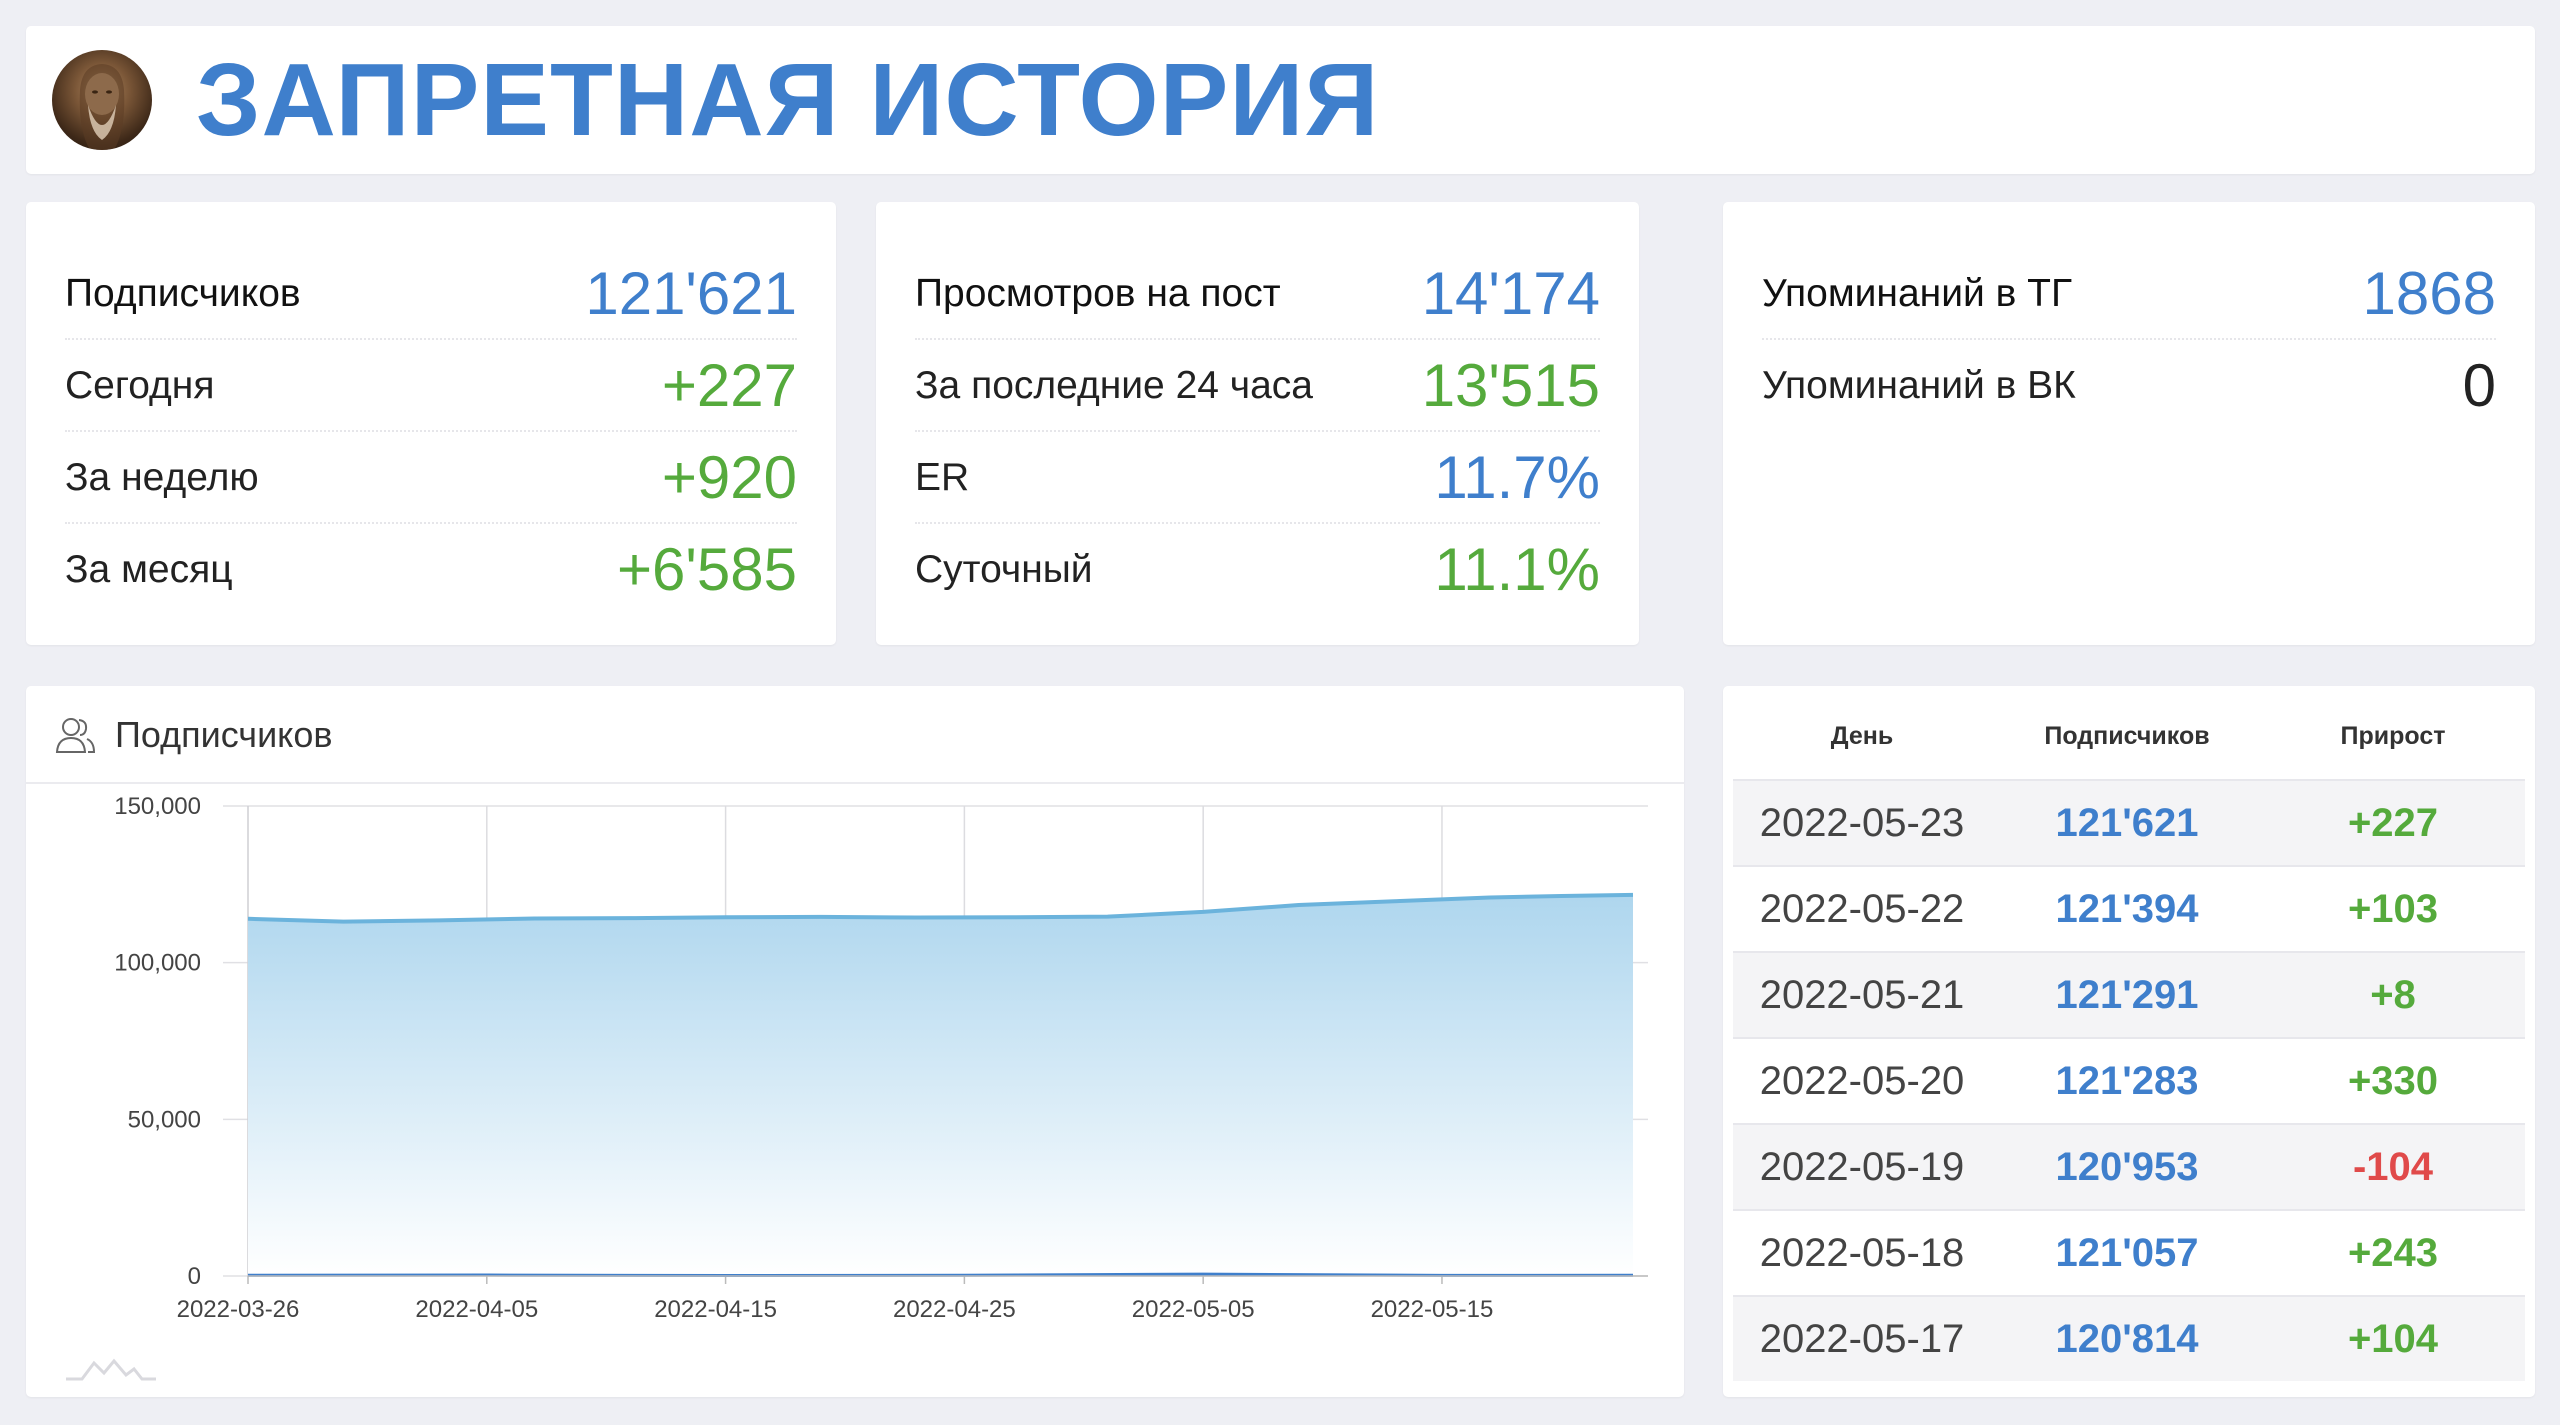 This screenshot has width=2560, height=1425. I want to click on x-tick-label: 2022-04-15, so click(715, 1309).